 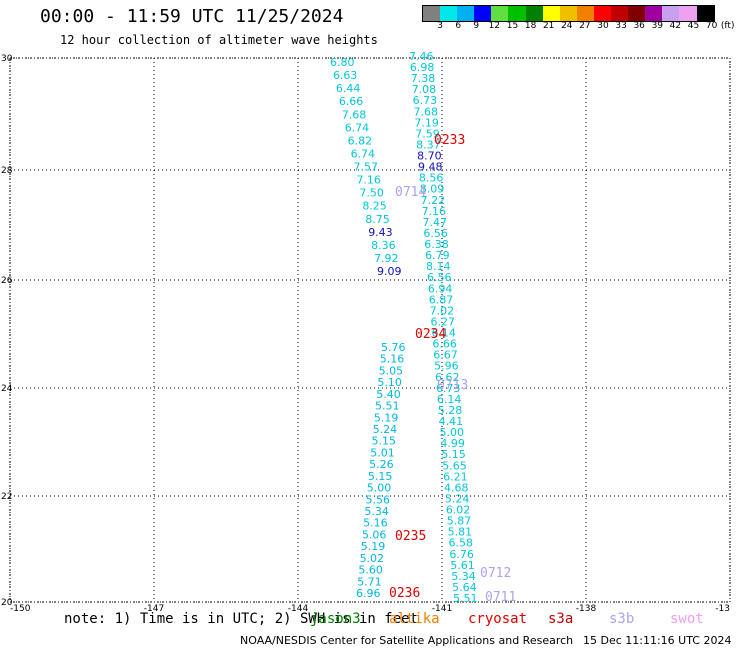 I want to click on longitude-tick-label: -147, so click(x=154, y=609).